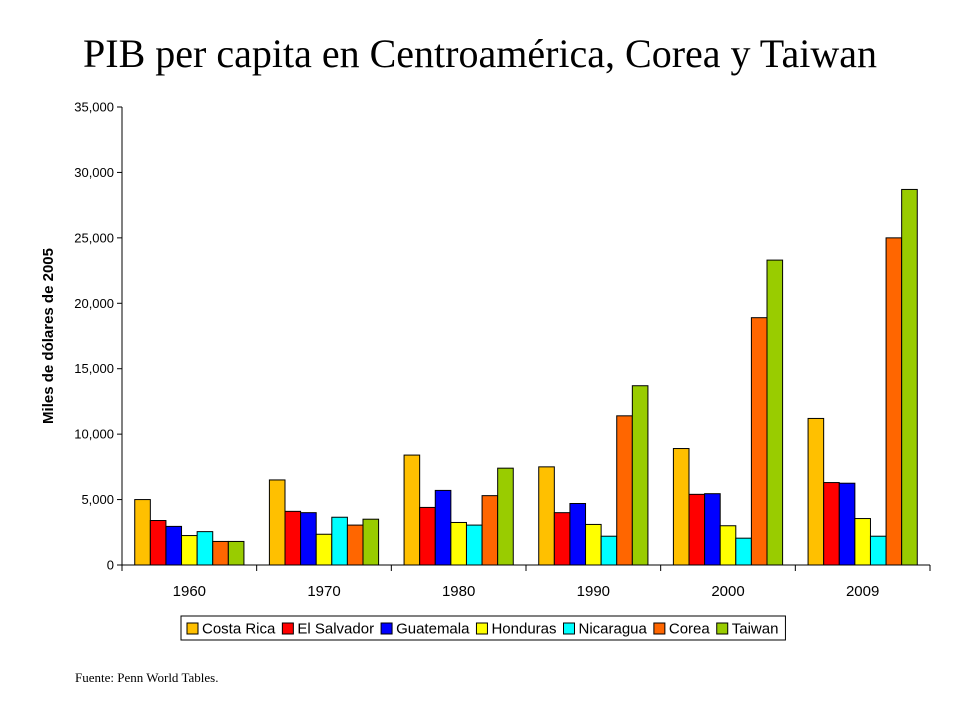 The image size is (960, 720). I want to click on y-tick-label: 30,000, so click(94, 172).